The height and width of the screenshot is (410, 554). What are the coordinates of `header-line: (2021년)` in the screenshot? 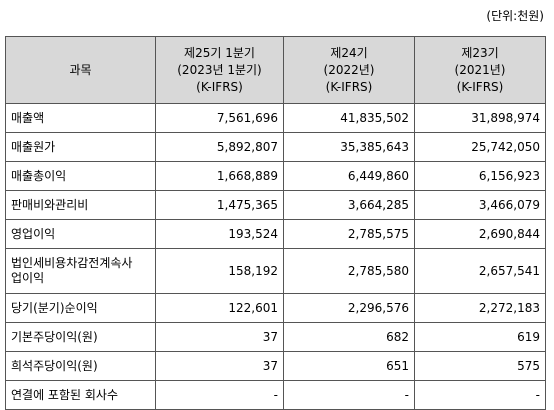 It's located at (480, 69).